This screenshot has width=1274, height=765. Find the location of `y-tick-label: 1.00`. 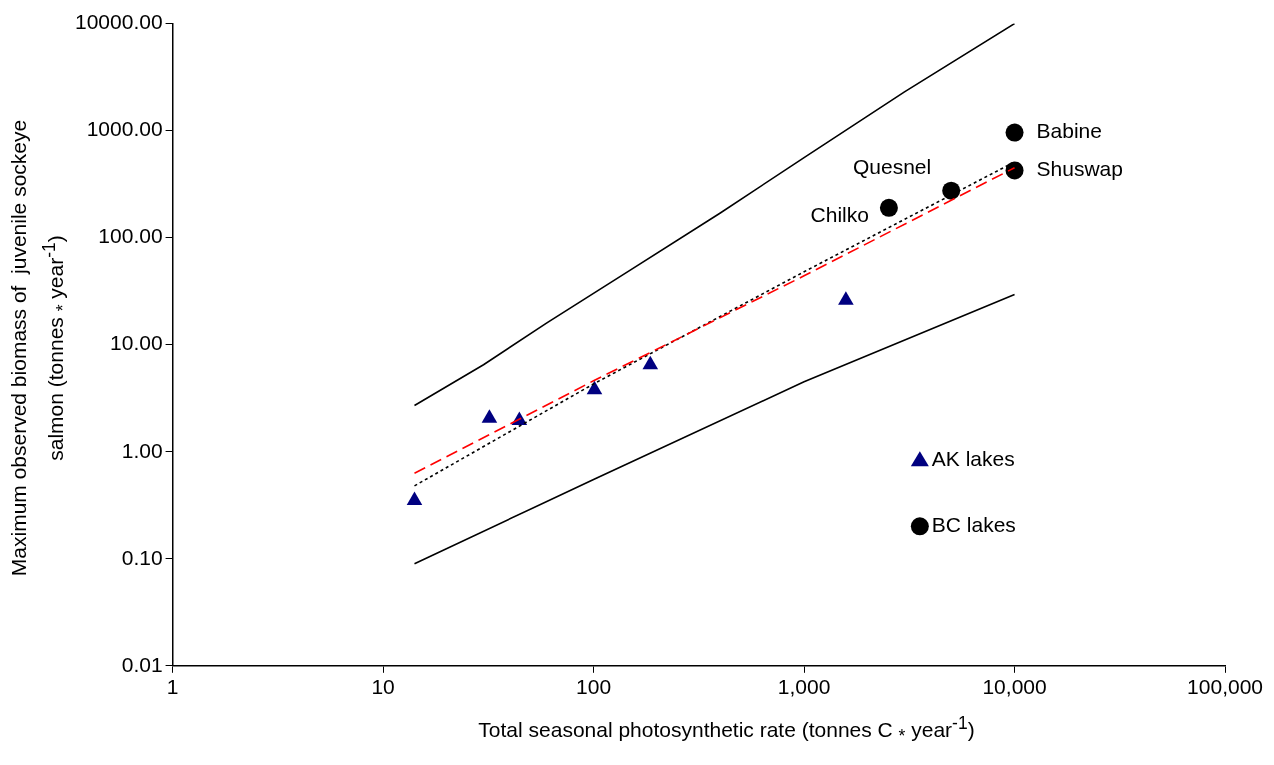

y-tick-label: 1.00 is located at coordinates (142, 450).